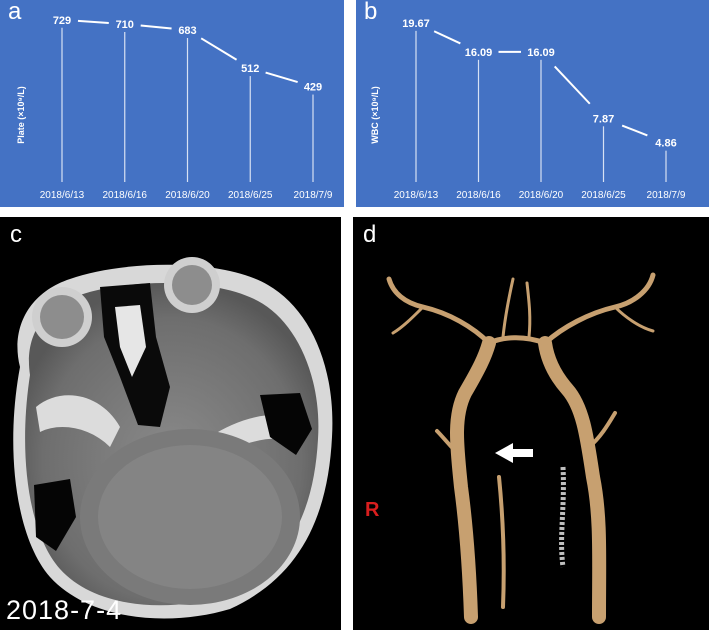  What do you see at coordinates (439, 311) in the screenshot?
I see `middle-cerebral-branches` at bounding box center [439, 311].